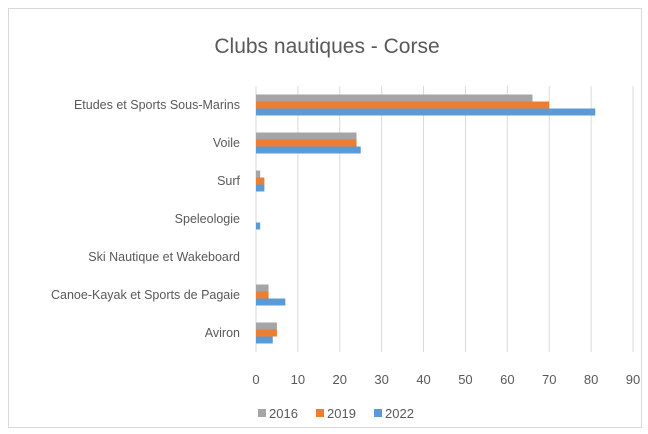 This screenshot has height=434, width=648. I want to click on legend-label: 2016, so click(283, 413).